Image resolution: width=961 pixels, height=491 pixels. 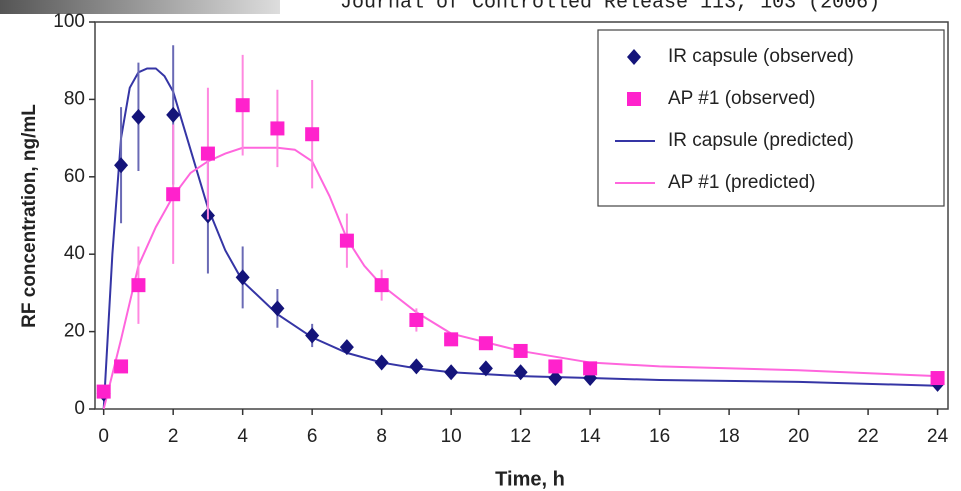 What do you see at coordinates (868, 436) in the screenshot?
I see `x-tick-label: 22` at bounding box center [868, 436].